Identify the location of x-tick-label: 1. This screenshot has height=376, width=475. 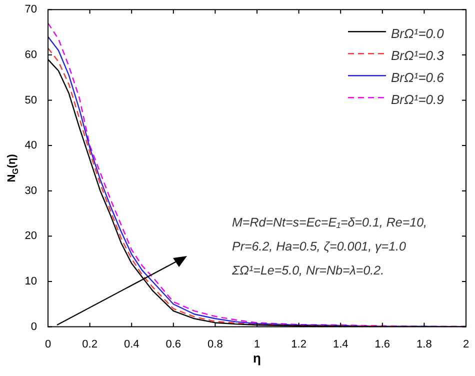
(257, 344).